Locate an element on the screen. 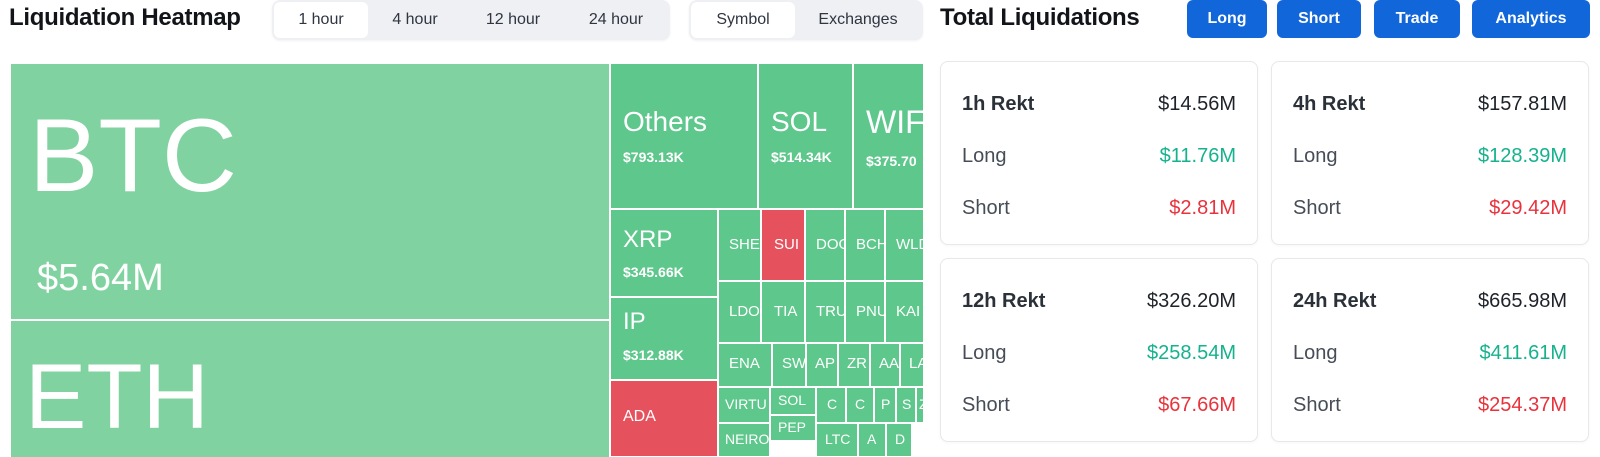  heatmap-tile-symbol: ADA is located at coordinates (639, 416).